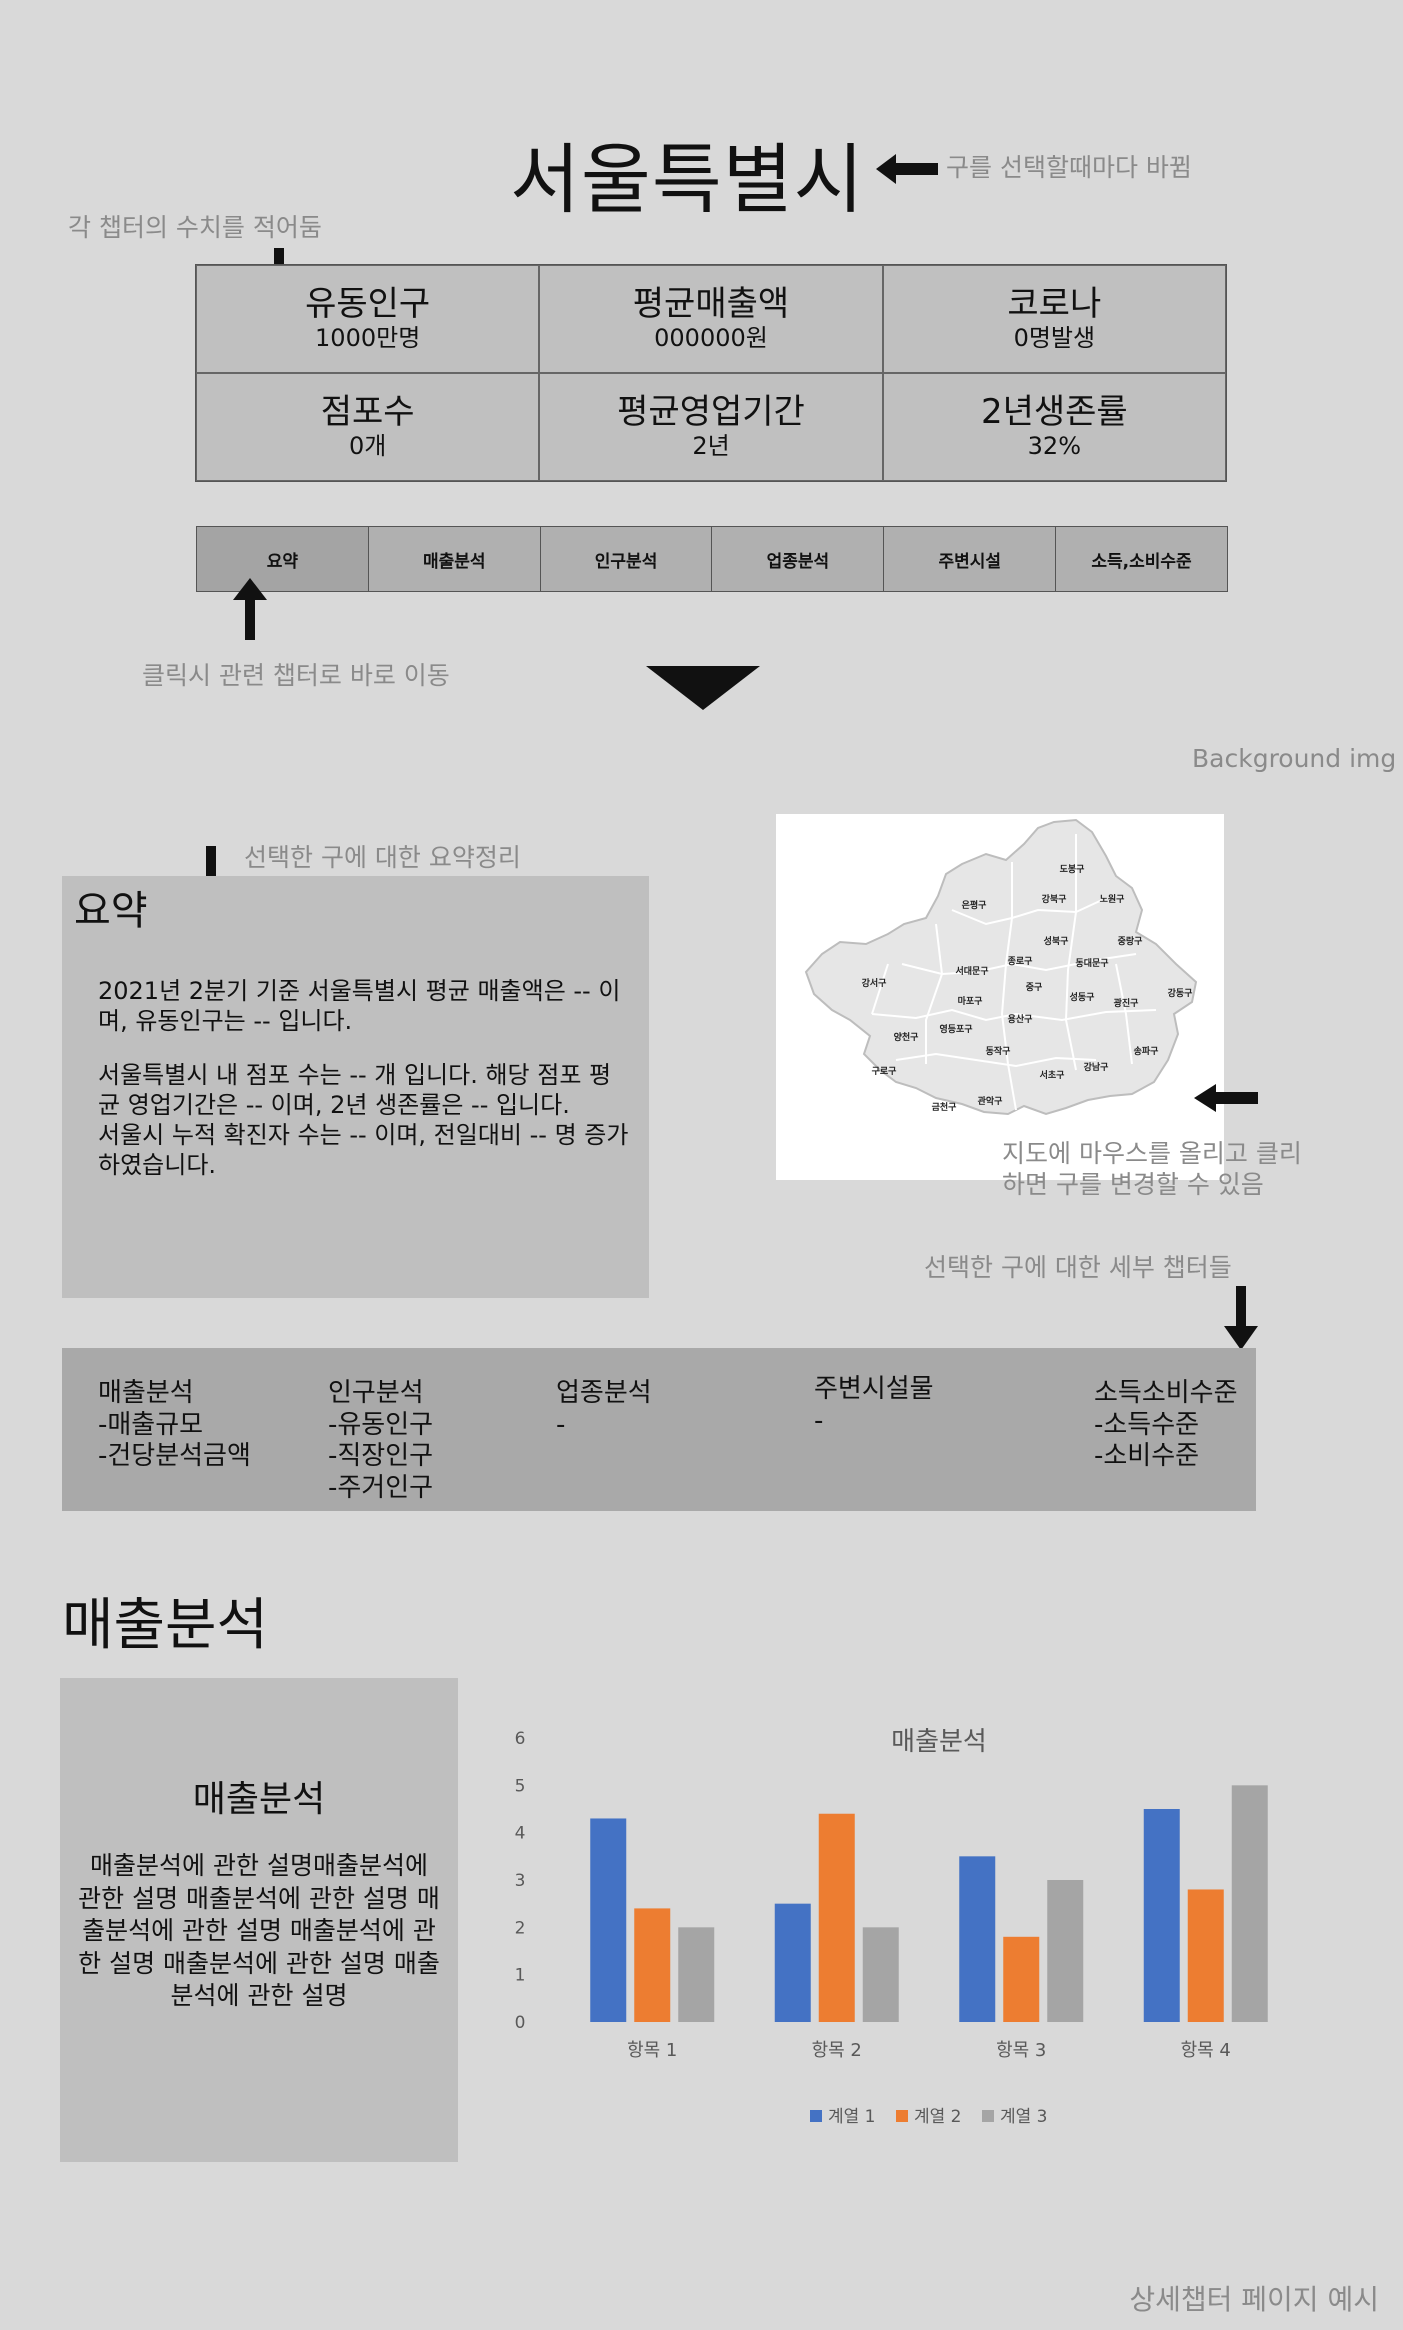  Describe the element at coordinates (852, 2117) in the screenshot. I see `legend-label: 계열 1` at that location.